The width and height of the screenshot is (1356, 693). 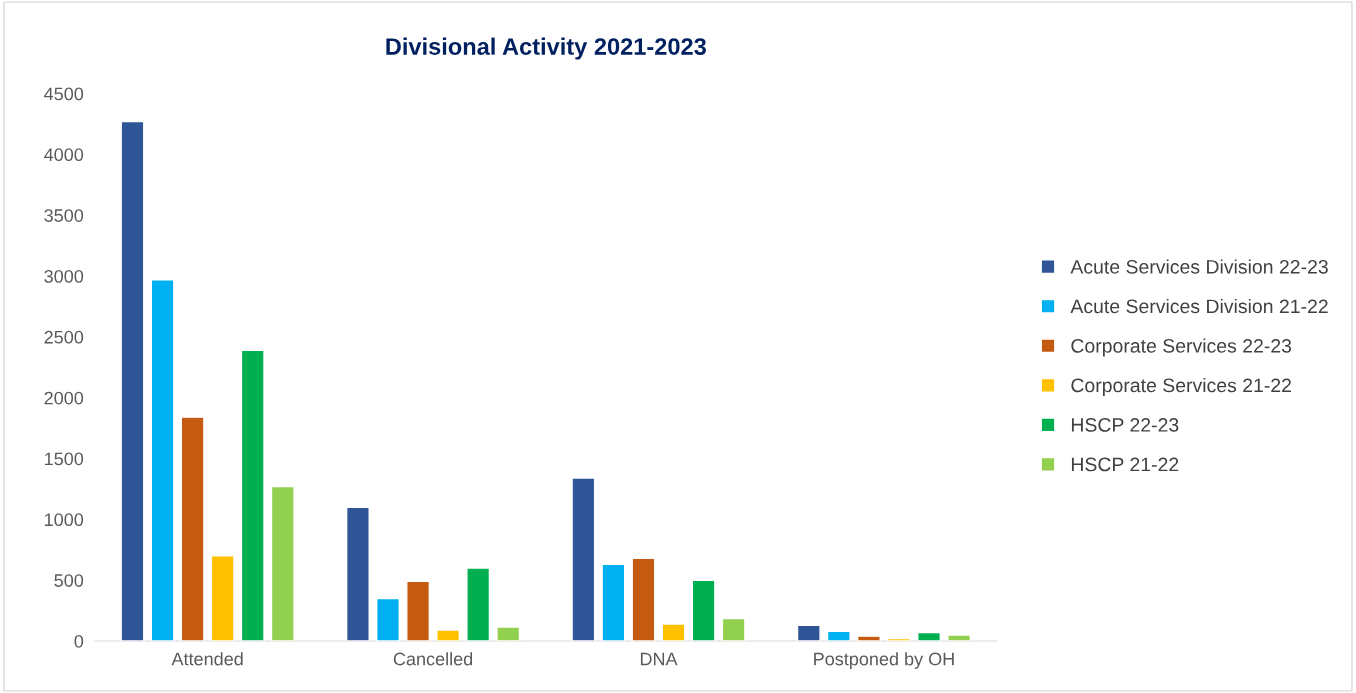 What do you see at coordinates (64, 459) in the screenshot?
I see `y-tick-label: 1500` at bounding box center [64, 459].